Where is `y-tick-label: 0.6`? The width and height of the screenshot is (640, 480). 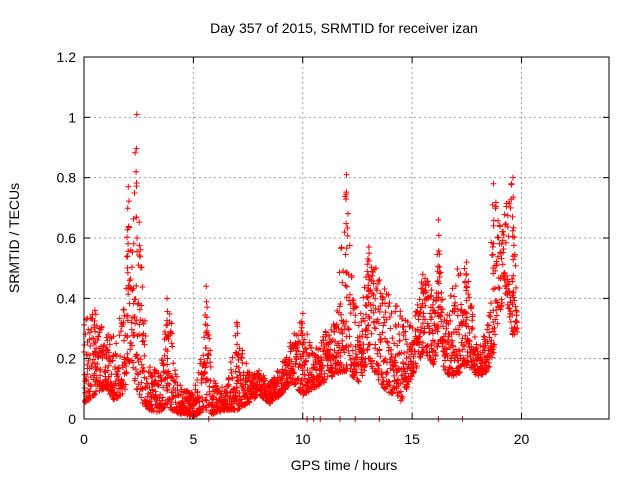
y-tick-label: 0.6 is located at coordinates (67, 238).